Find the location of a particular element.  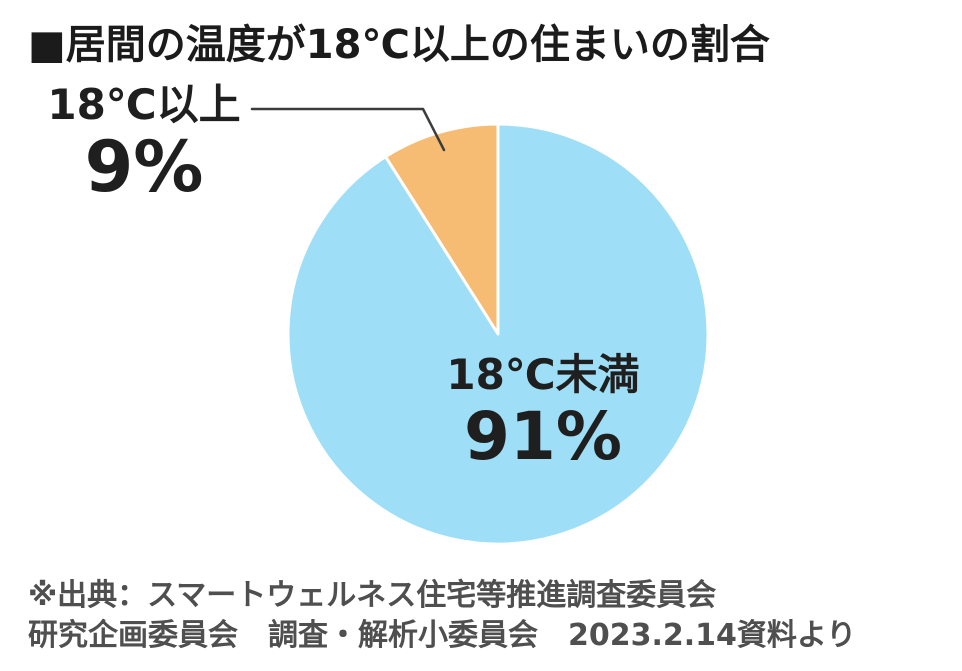

callout-small-slice: 18℃以上 9% is located at coordinates (144, 144).